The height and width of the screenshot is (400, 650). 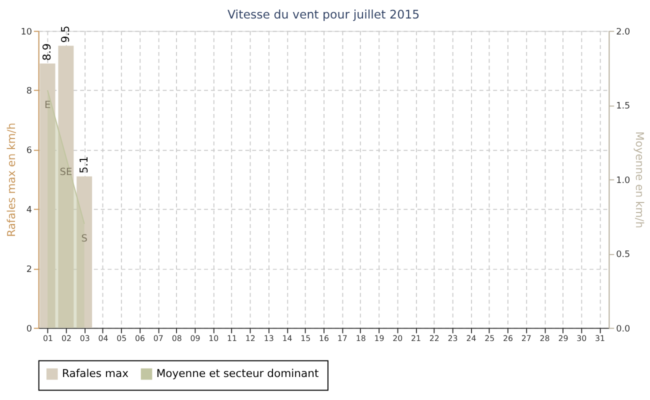 What do you see at coordinates (11, 179) in the screenshot?
I see `y-axis-title: Rafales max en km/h` at bounding box center [11, 179].